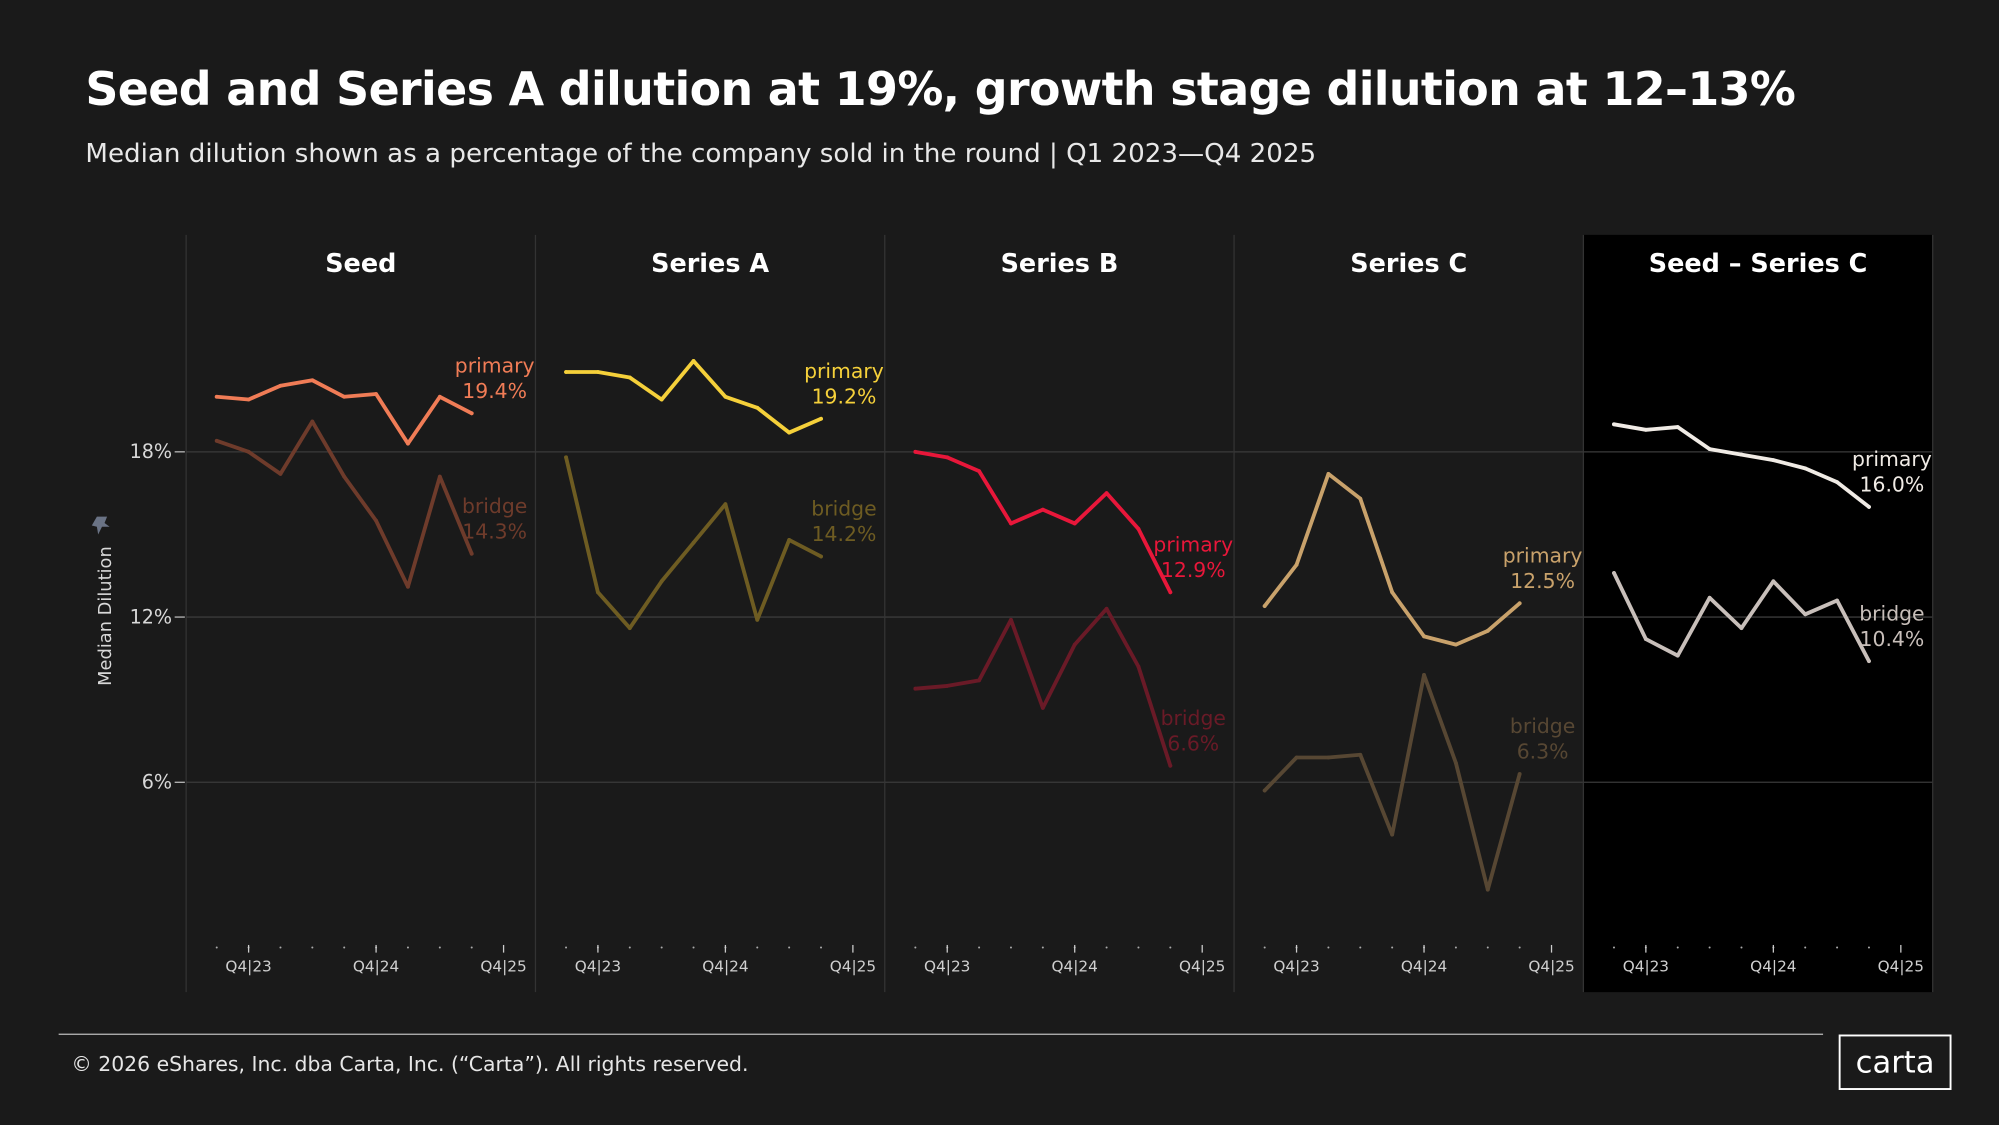 This screenshot has height=1125, width=1999. What do you see at coordinates (1542, 581) in the screenshot?
I see `end-label-primary: 12.5%` at bounding box center [1542, 581].